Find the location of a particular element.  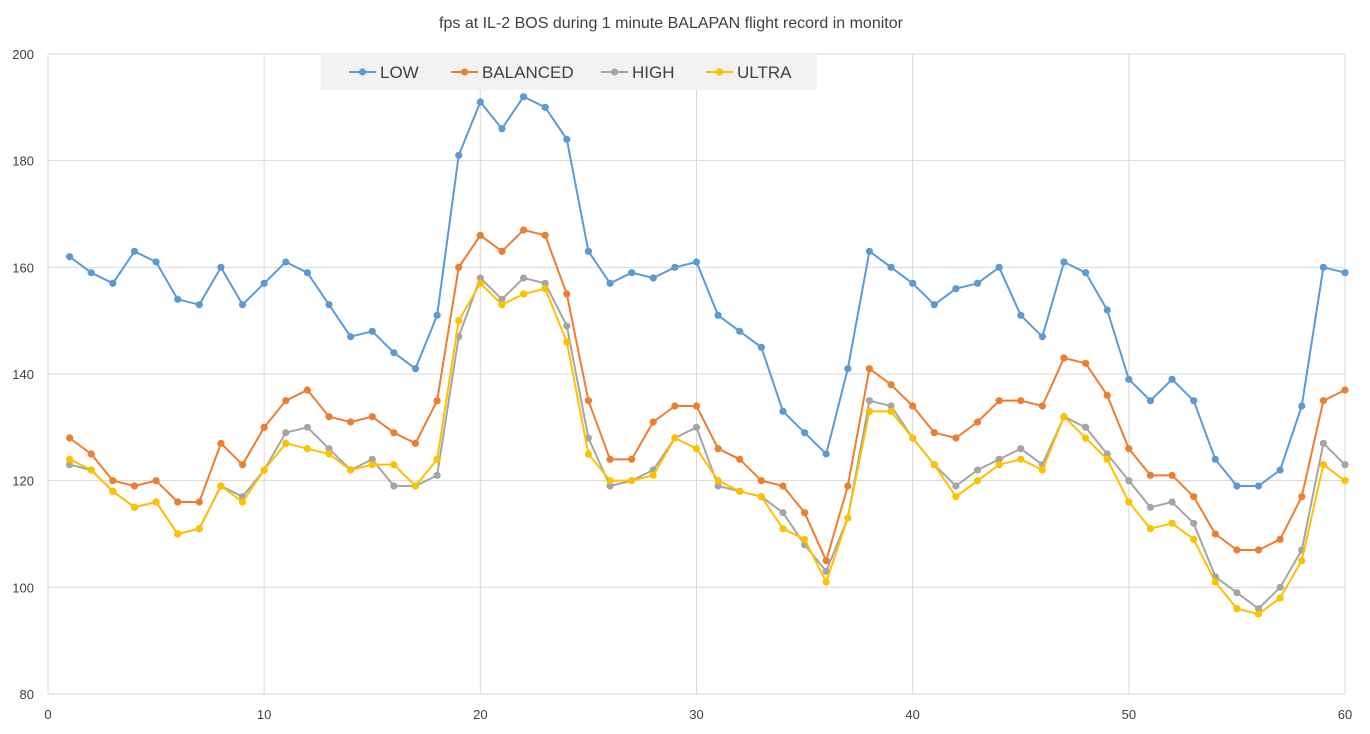

legend-label: BALANCED is located at coordinates (528, 72).